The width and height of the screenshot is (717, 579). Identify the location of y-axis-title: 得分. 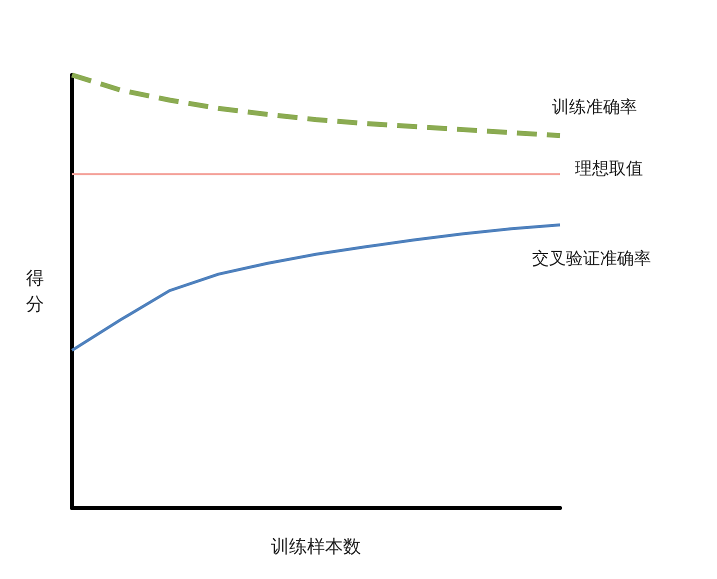
(35, 291).